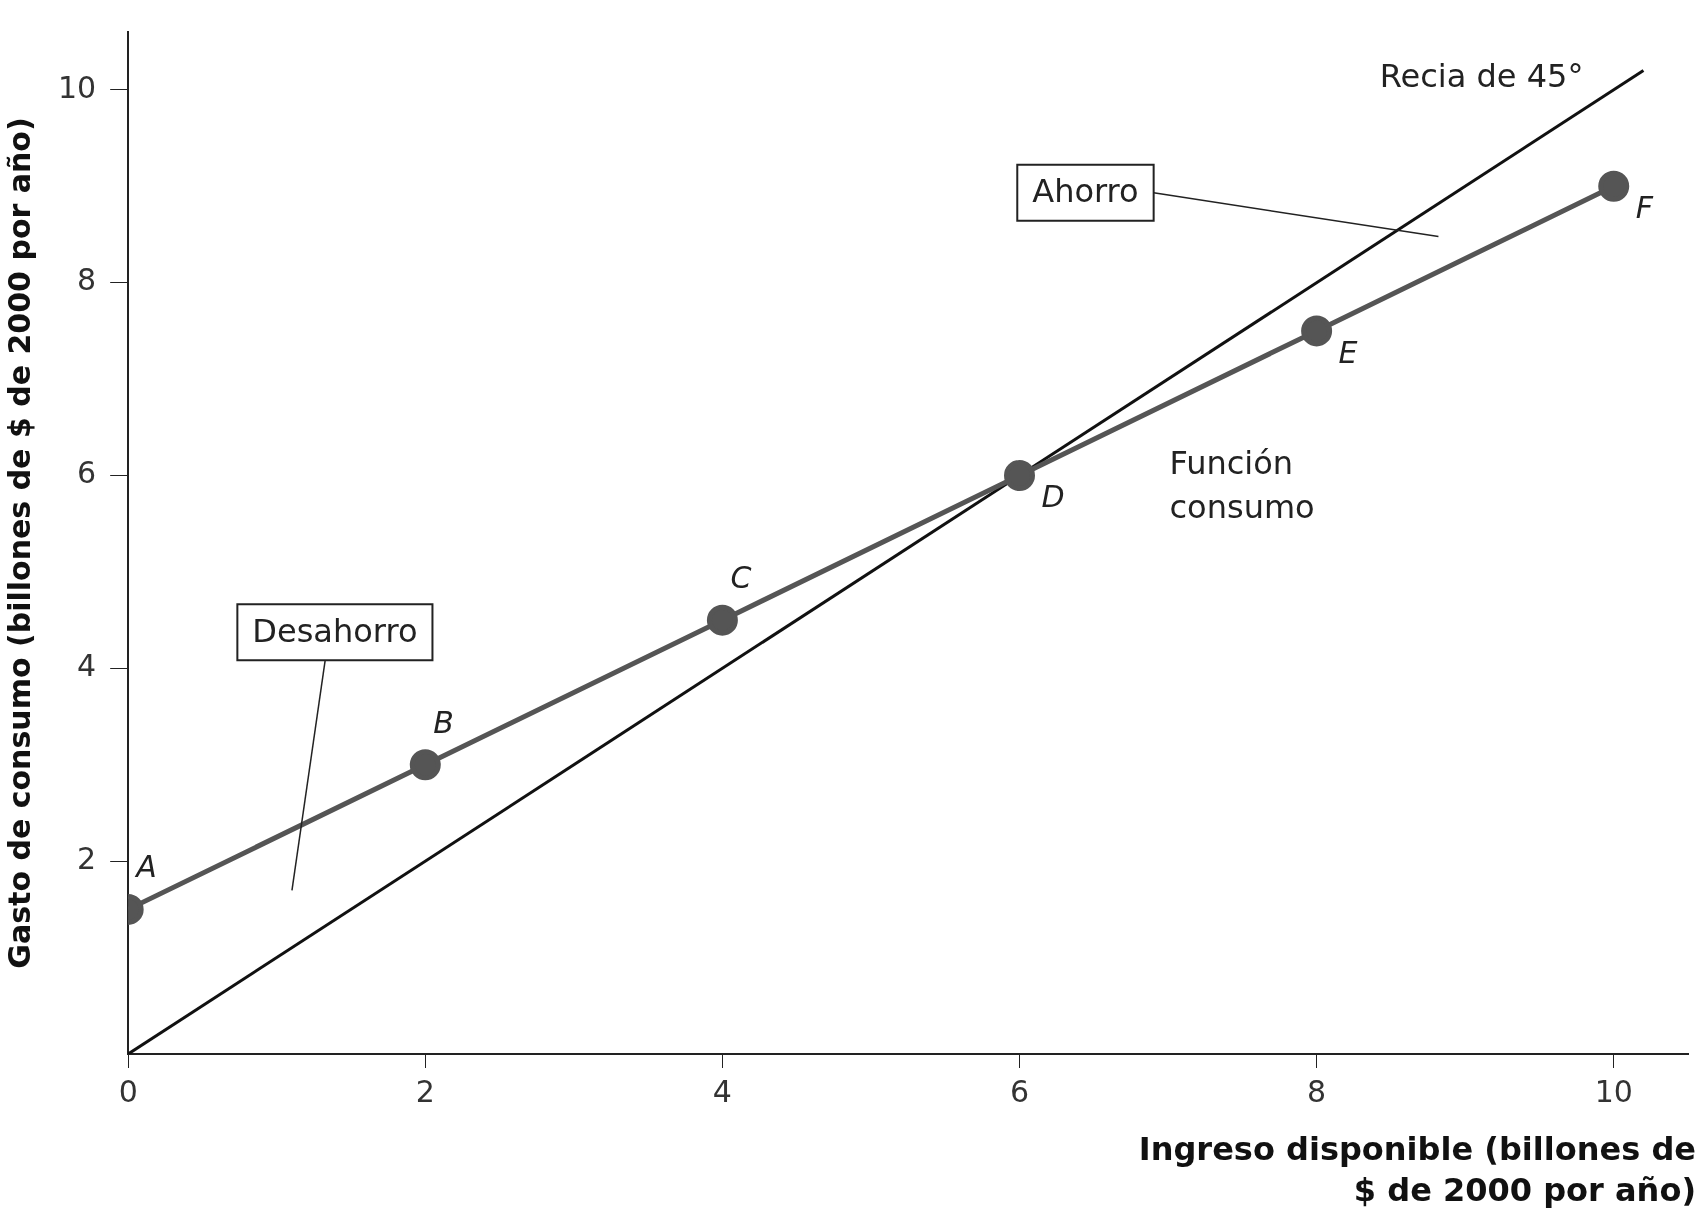 The height and width of the screenshot is (1220, 1708). What do you see at coordinates (425, 1091) in the screenshot?
I see `x-tick-label: 2` at bounding box center [425, 1091].